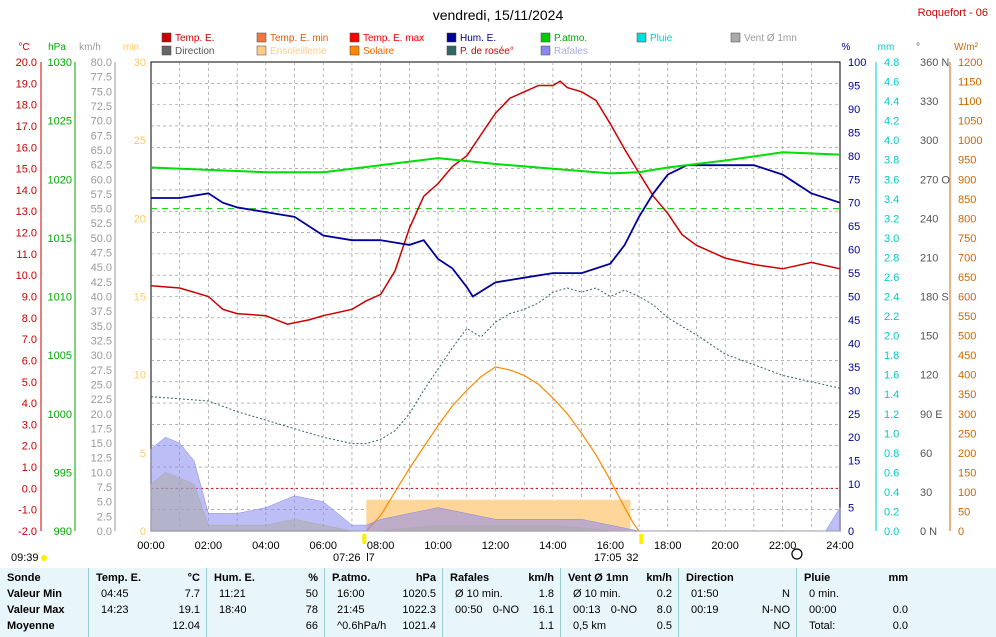 This screenshot has height=637, width=996. What do you see at coordinates (891, 395) in the screenshot?
I see `rain-tick: 1.4` at bounding box center [891, 395].